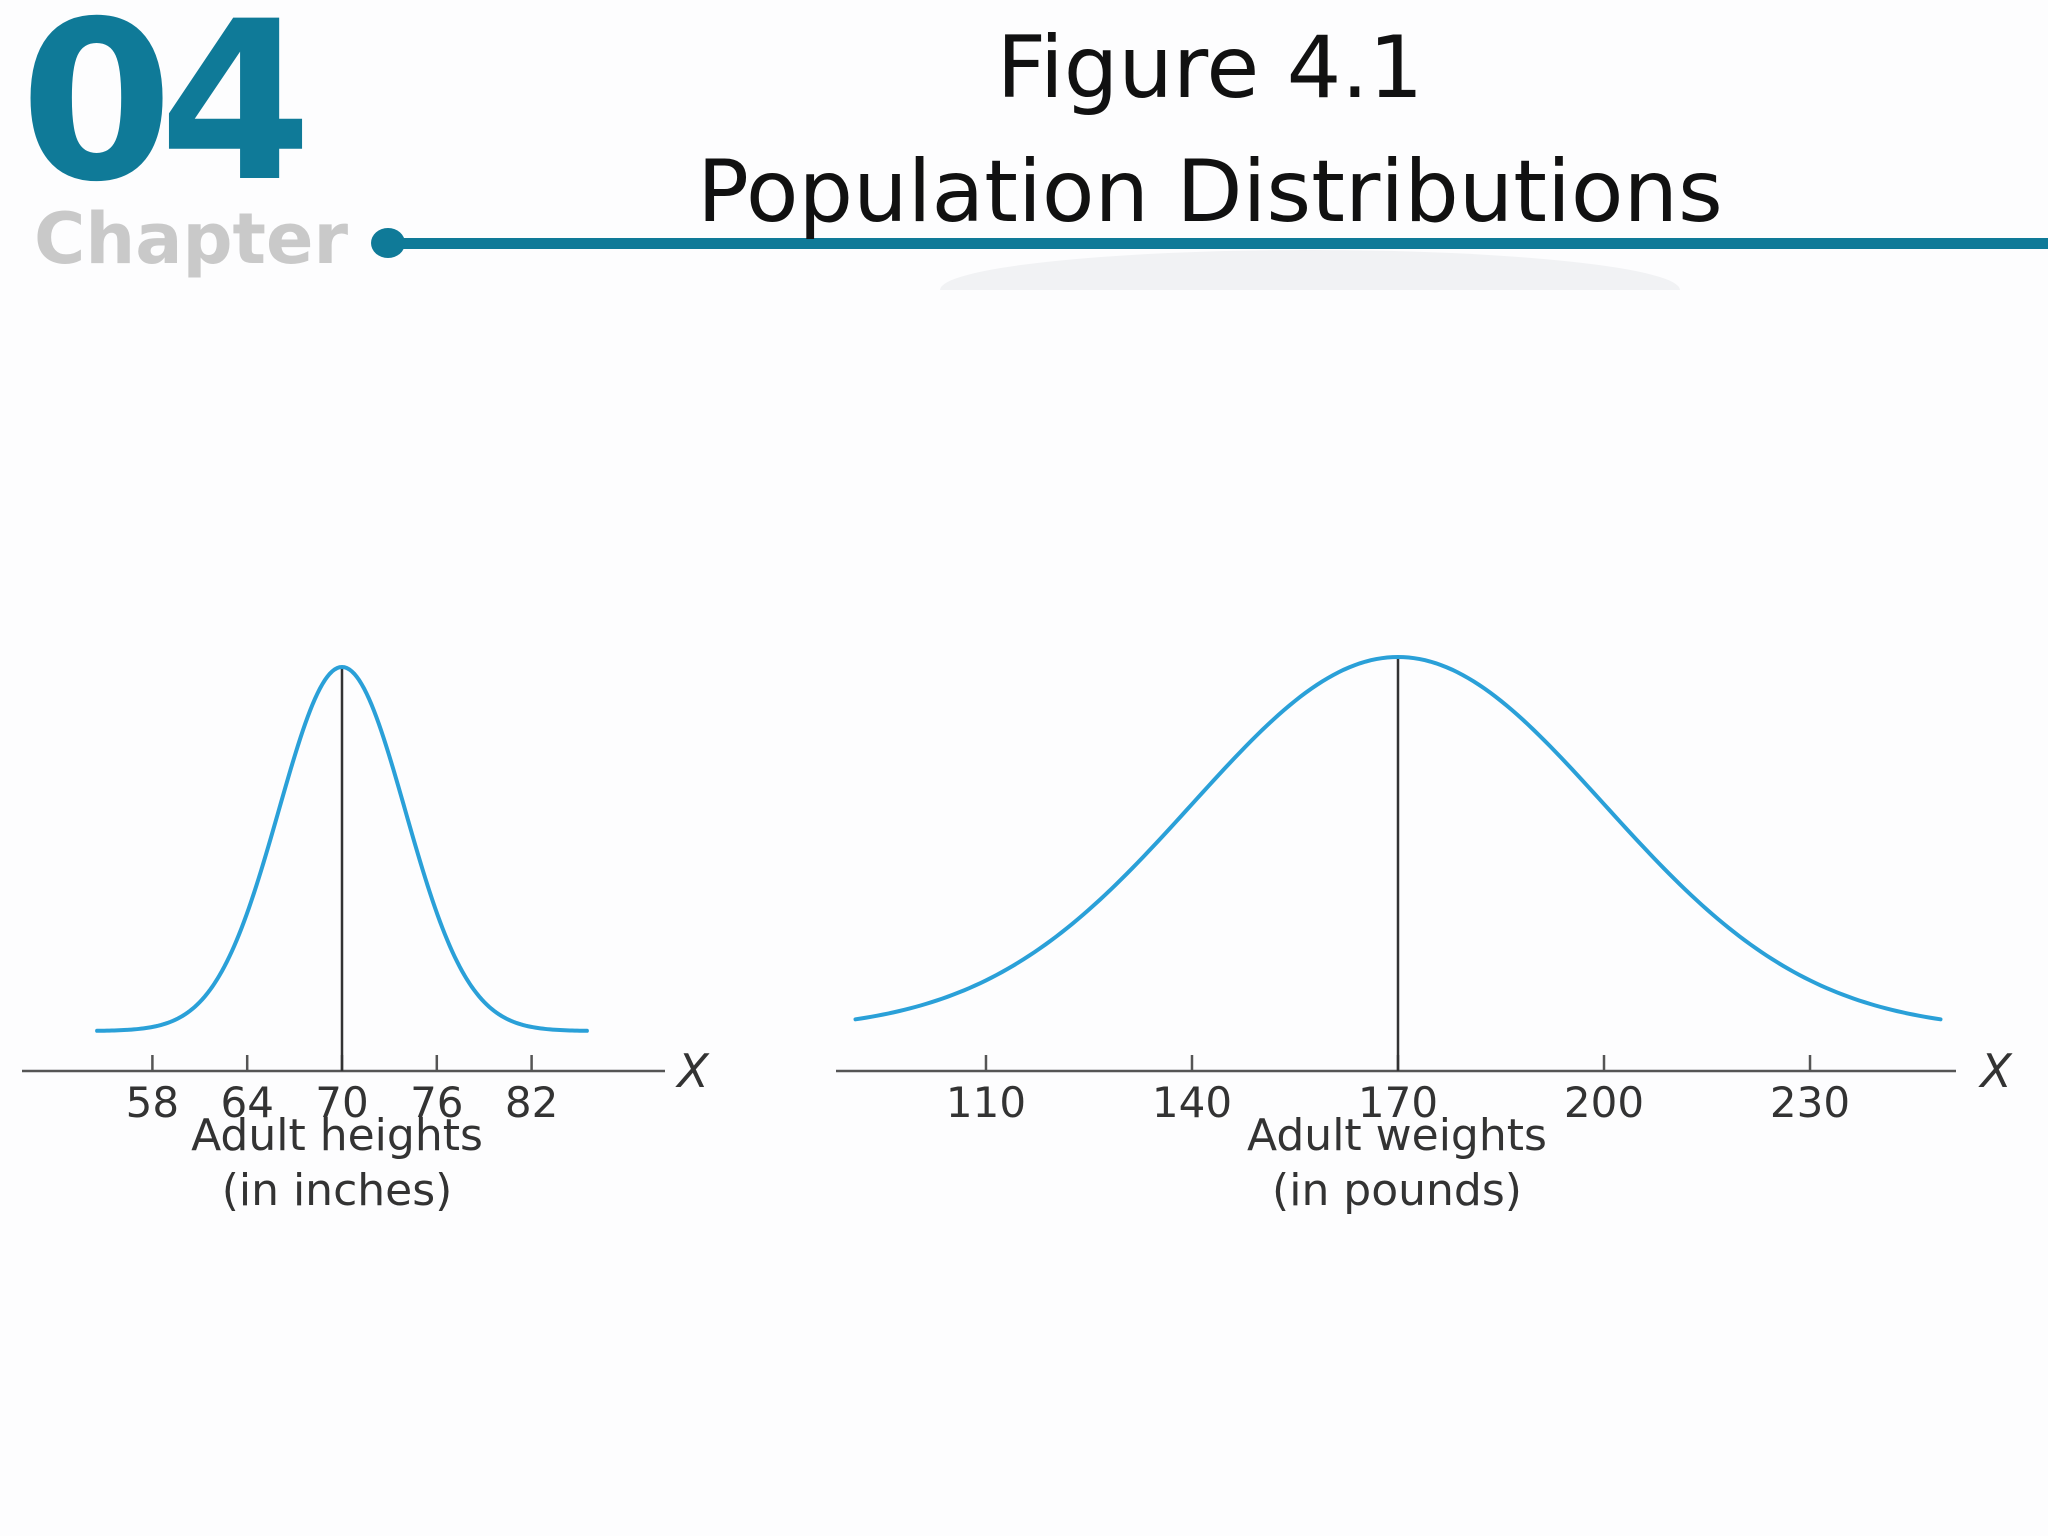  Describe the element at coordinates (1398, 1102) in the screenshot. I see `weights-tick-label-170: 170` at that location.